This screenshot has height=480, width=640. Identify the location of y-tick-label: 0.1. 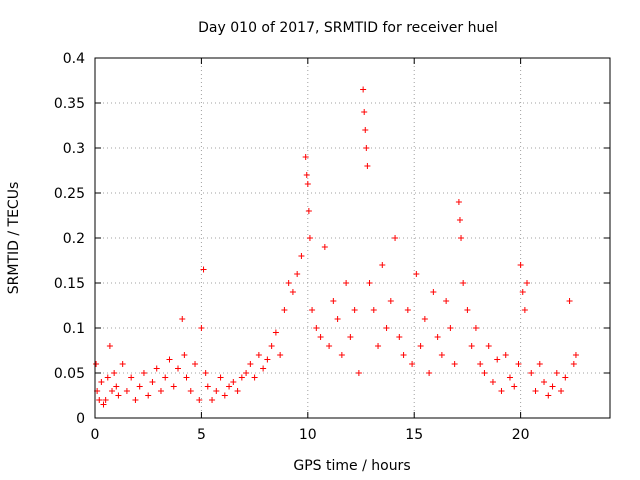
(74, 329).